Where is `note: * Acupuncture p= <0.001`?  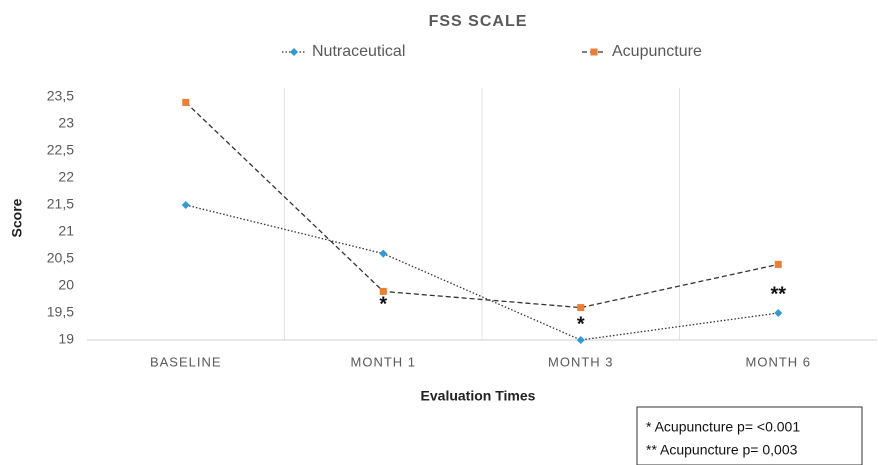 note: * Acupuncture p= <0.001 is located at coordinates (723, 427).